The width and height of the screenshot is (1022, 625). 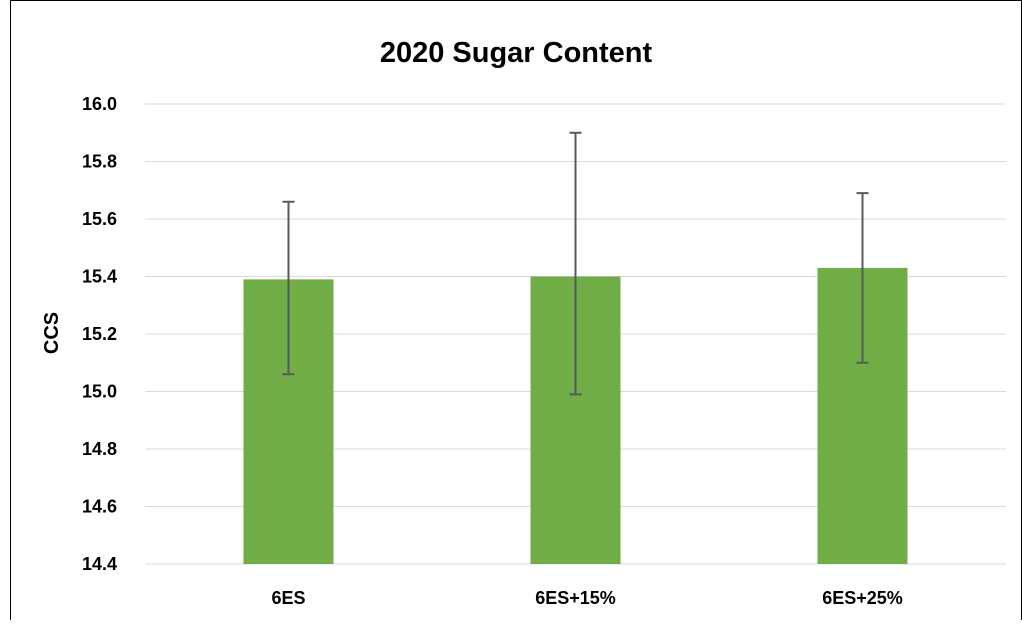 I want to click on y-tick-label: 14.6, so click(x=99, y=507).